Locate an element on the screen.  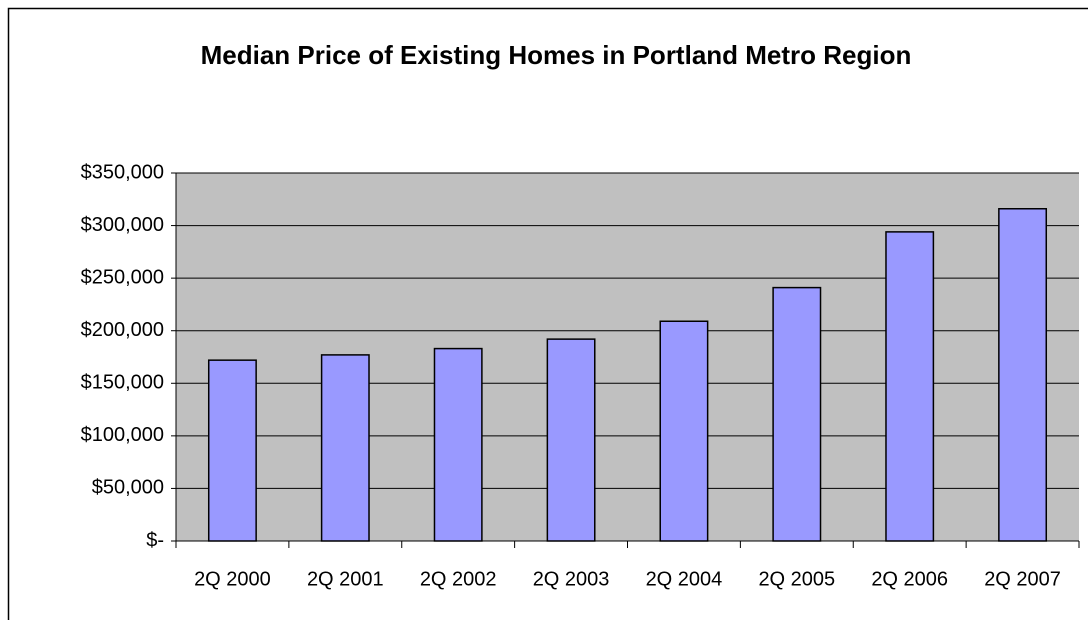
y-tick-label: $250,000 is located at coordinates (122, 277).